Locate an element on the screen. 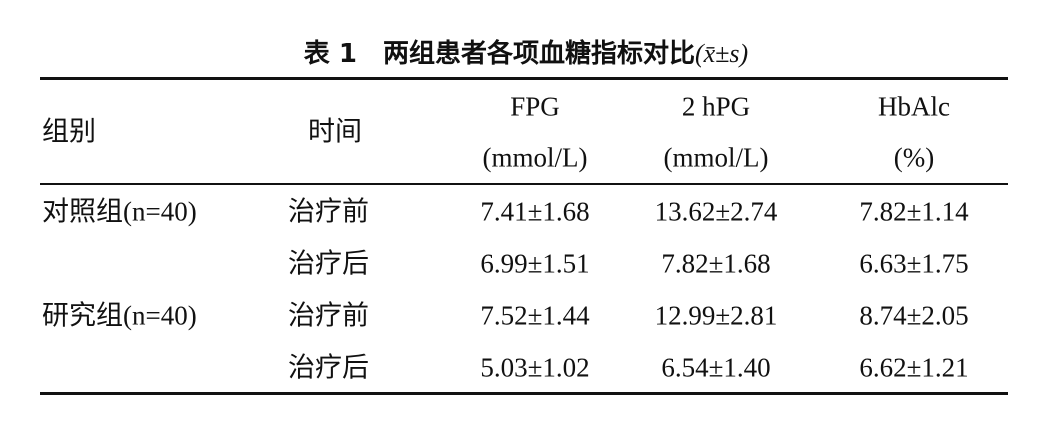 This screenshot has height=428, width=1052. table-title: 表 1 两组患者各项血糖指标对比(x̄±s) is located at coordinates (526, 51).